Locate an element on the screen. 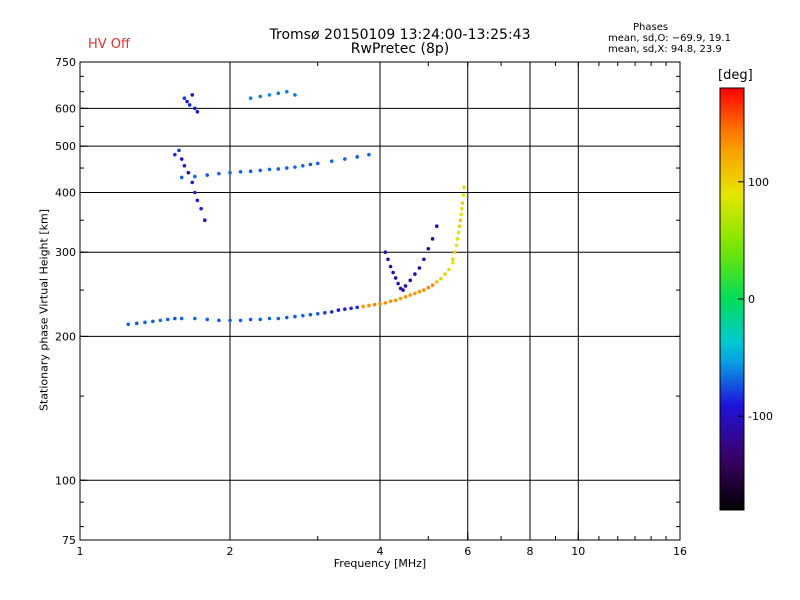  y-tick-label: 750 is located at coordinates (65, 62).